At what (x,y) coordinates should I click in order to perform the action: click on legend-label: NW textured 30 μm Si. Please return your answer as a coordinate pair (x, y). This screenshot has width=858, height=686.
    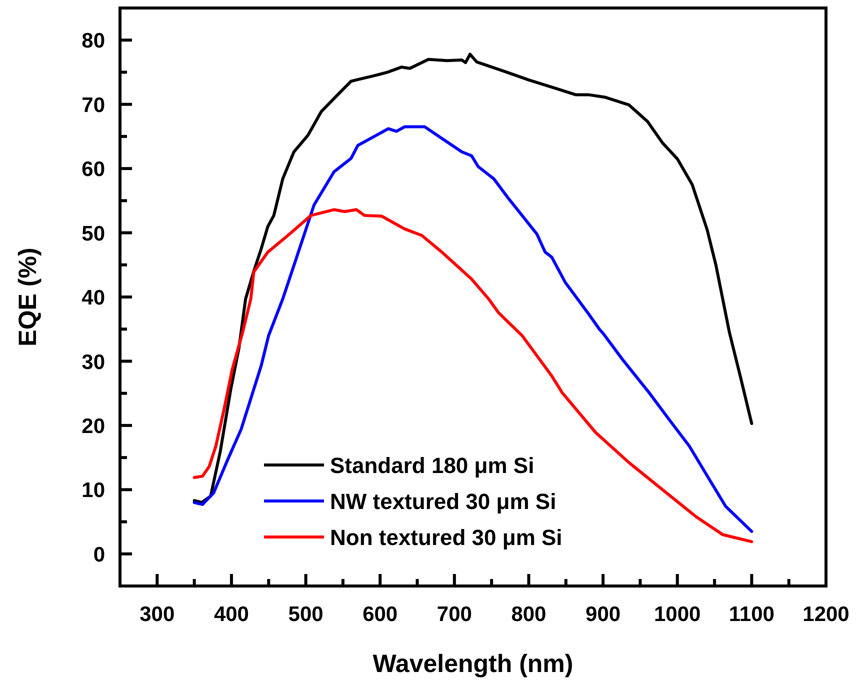
    Looking at the image, I should click on (443, 501).